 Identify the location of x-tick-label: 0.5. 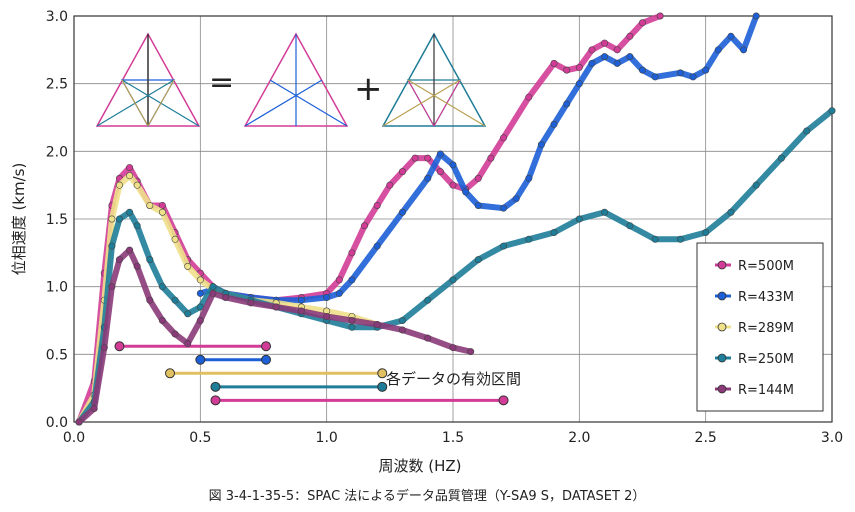
(200, 438).